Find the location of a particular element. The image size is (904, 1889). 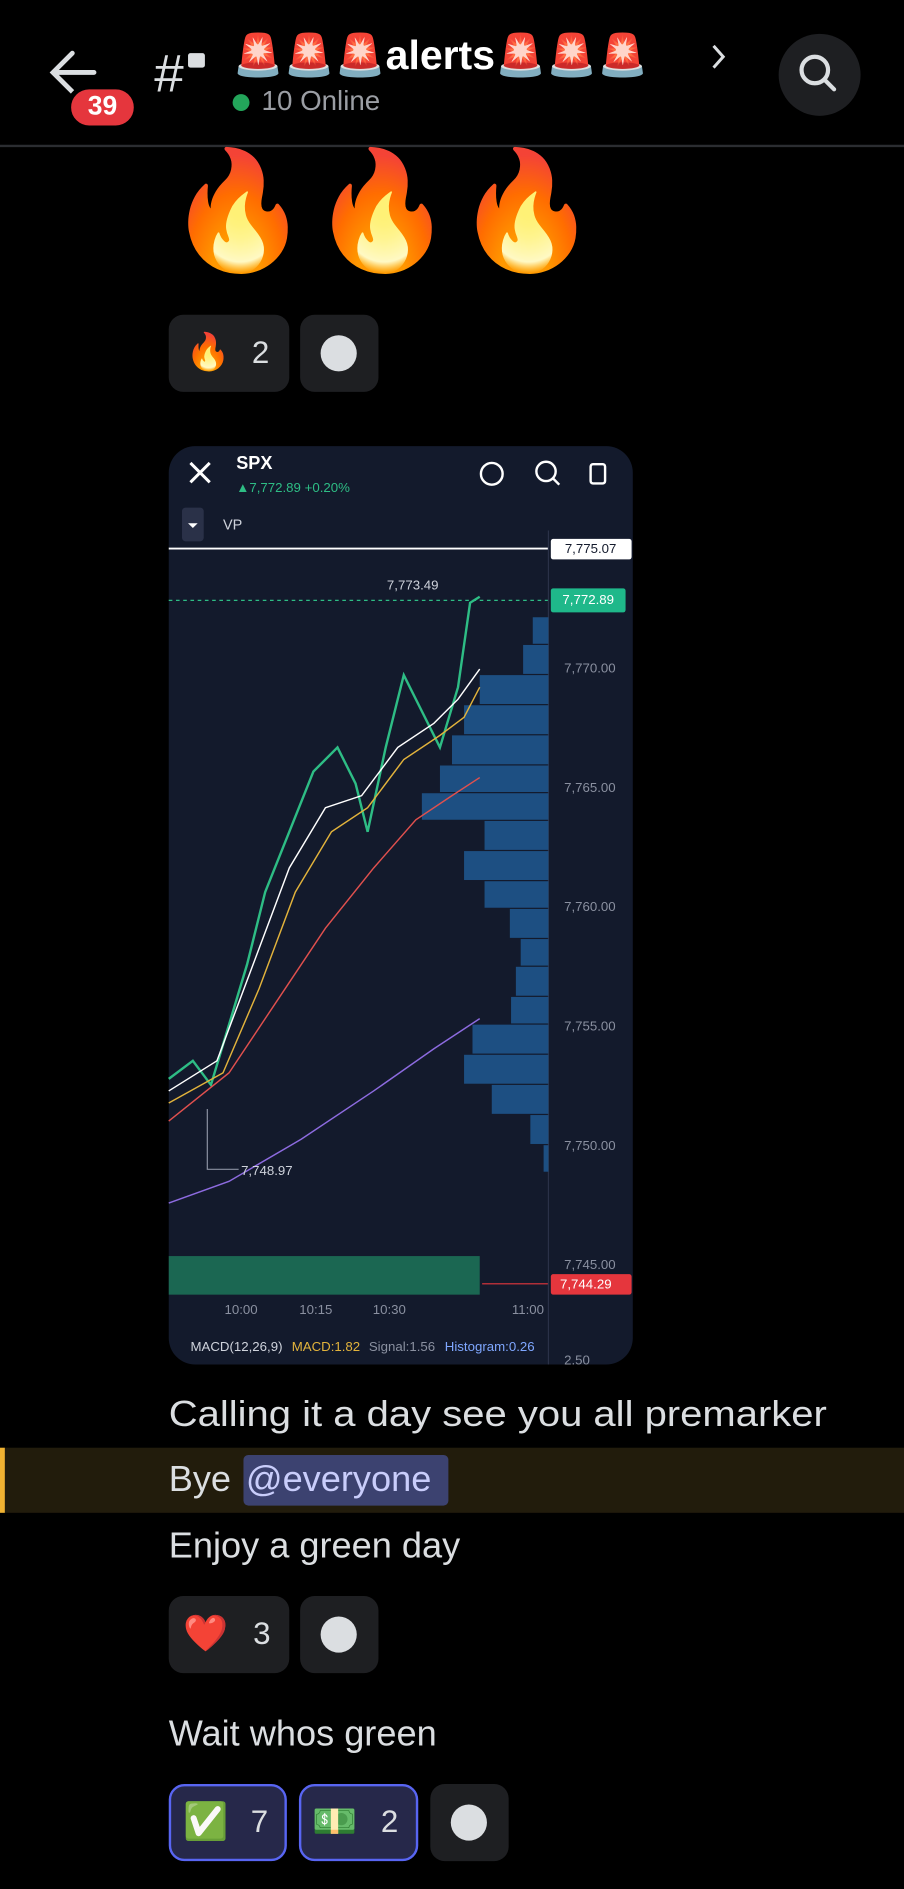

ma-slow is located at coordinates (324, 949).